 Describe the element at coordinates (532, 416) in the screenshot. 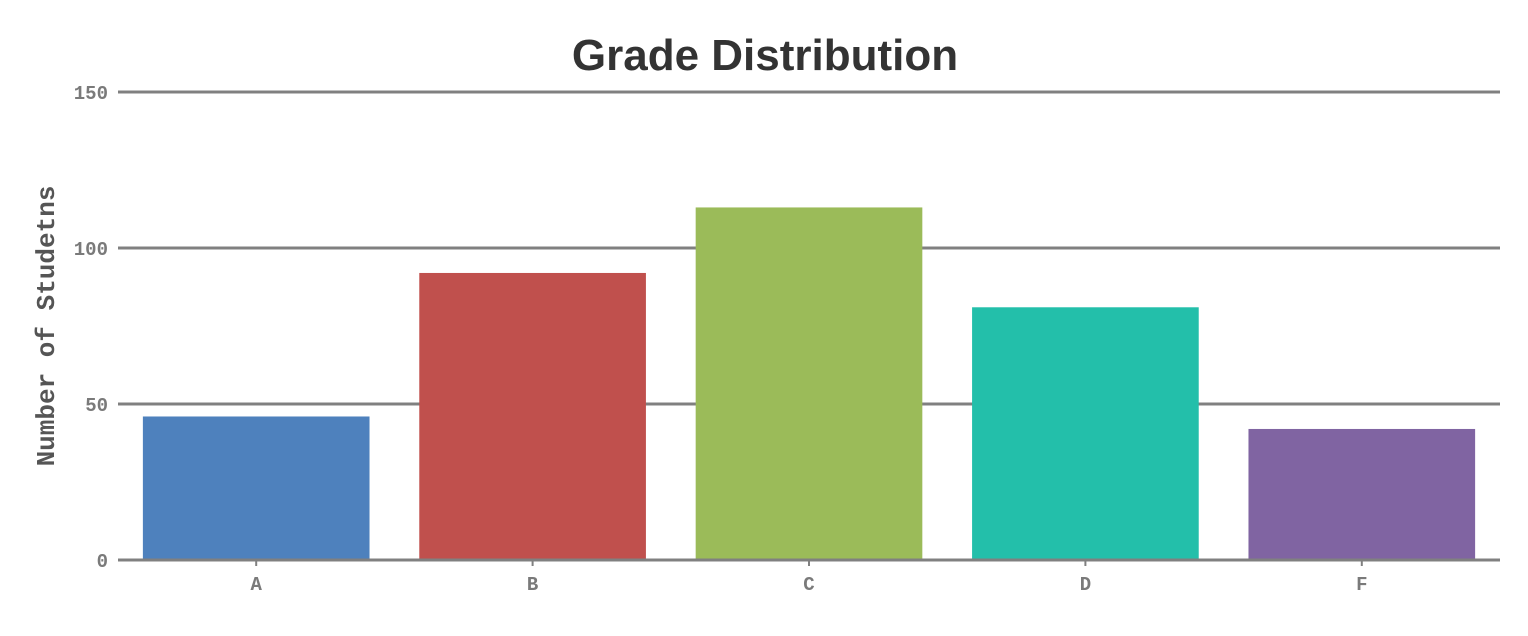

I see `bar-b` at that location.